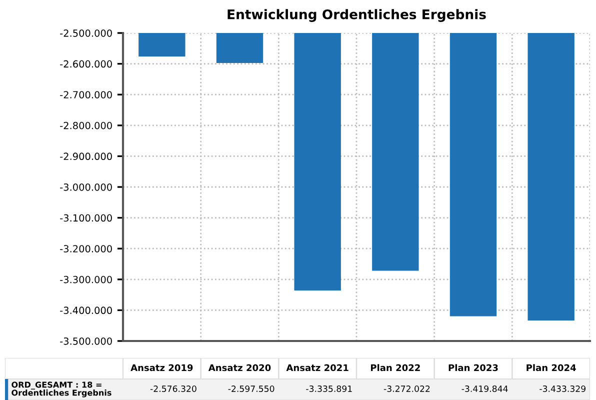 The width and height of the screenshot is (596, 400). I want to click on data-label: -3.433.329, so click(563, 388).